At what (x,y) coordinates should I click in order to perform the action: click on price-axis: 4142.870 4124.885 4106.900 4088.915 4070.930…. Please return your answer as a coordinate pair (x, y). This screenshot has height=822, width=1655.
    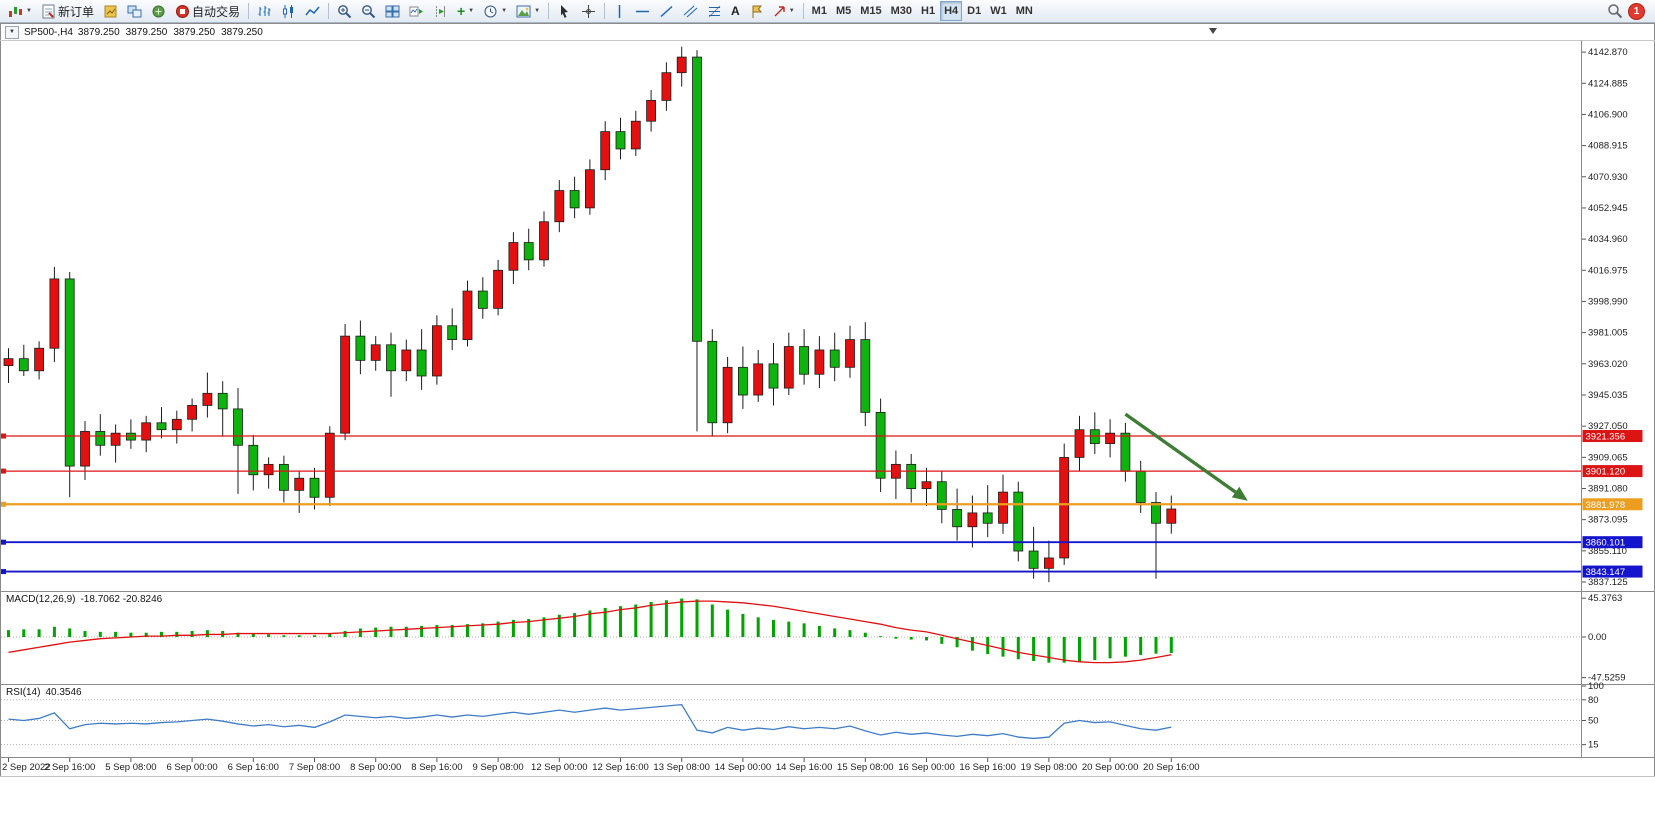
    Looking at the image, I should click on (1612, 317).